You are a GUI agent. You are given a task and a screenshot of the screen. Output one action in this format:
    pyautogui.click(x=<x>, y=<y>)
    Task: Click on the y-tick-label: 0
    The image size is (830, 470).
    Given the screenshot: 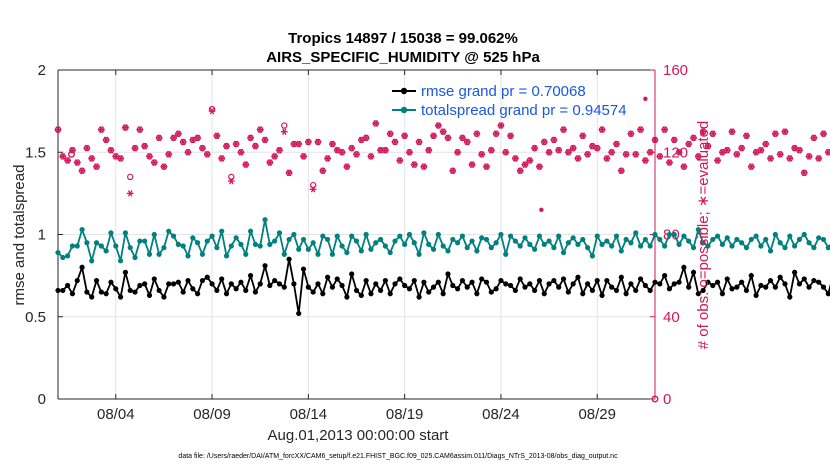 What is the action you would take?
    pyautogui.click(x=42, y=399)
    